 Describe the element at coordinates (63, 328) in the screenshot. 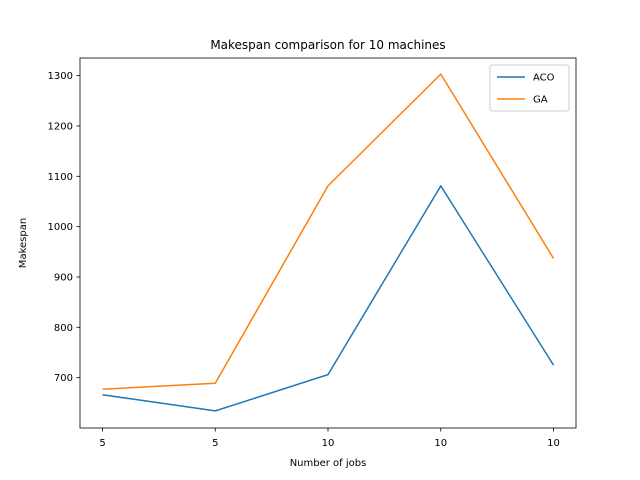

I see `y-tick-label: 800` at that location.